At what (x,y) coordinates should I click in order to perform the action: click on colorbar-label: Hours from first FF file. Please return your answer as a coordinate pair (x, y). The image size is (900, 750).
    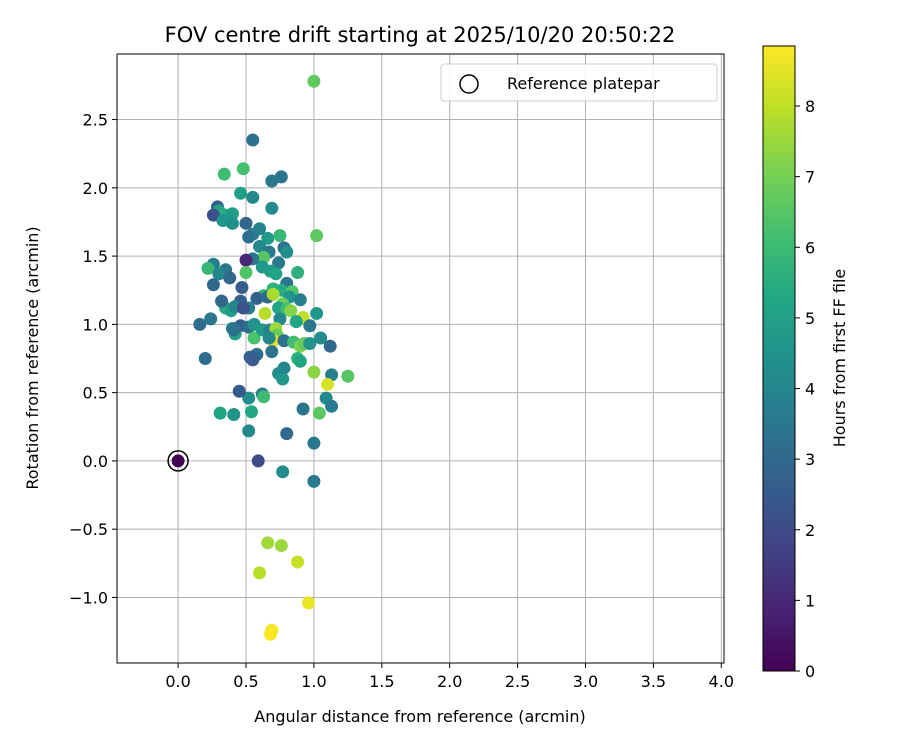
    Looking at the image, I should click on (839, 358).